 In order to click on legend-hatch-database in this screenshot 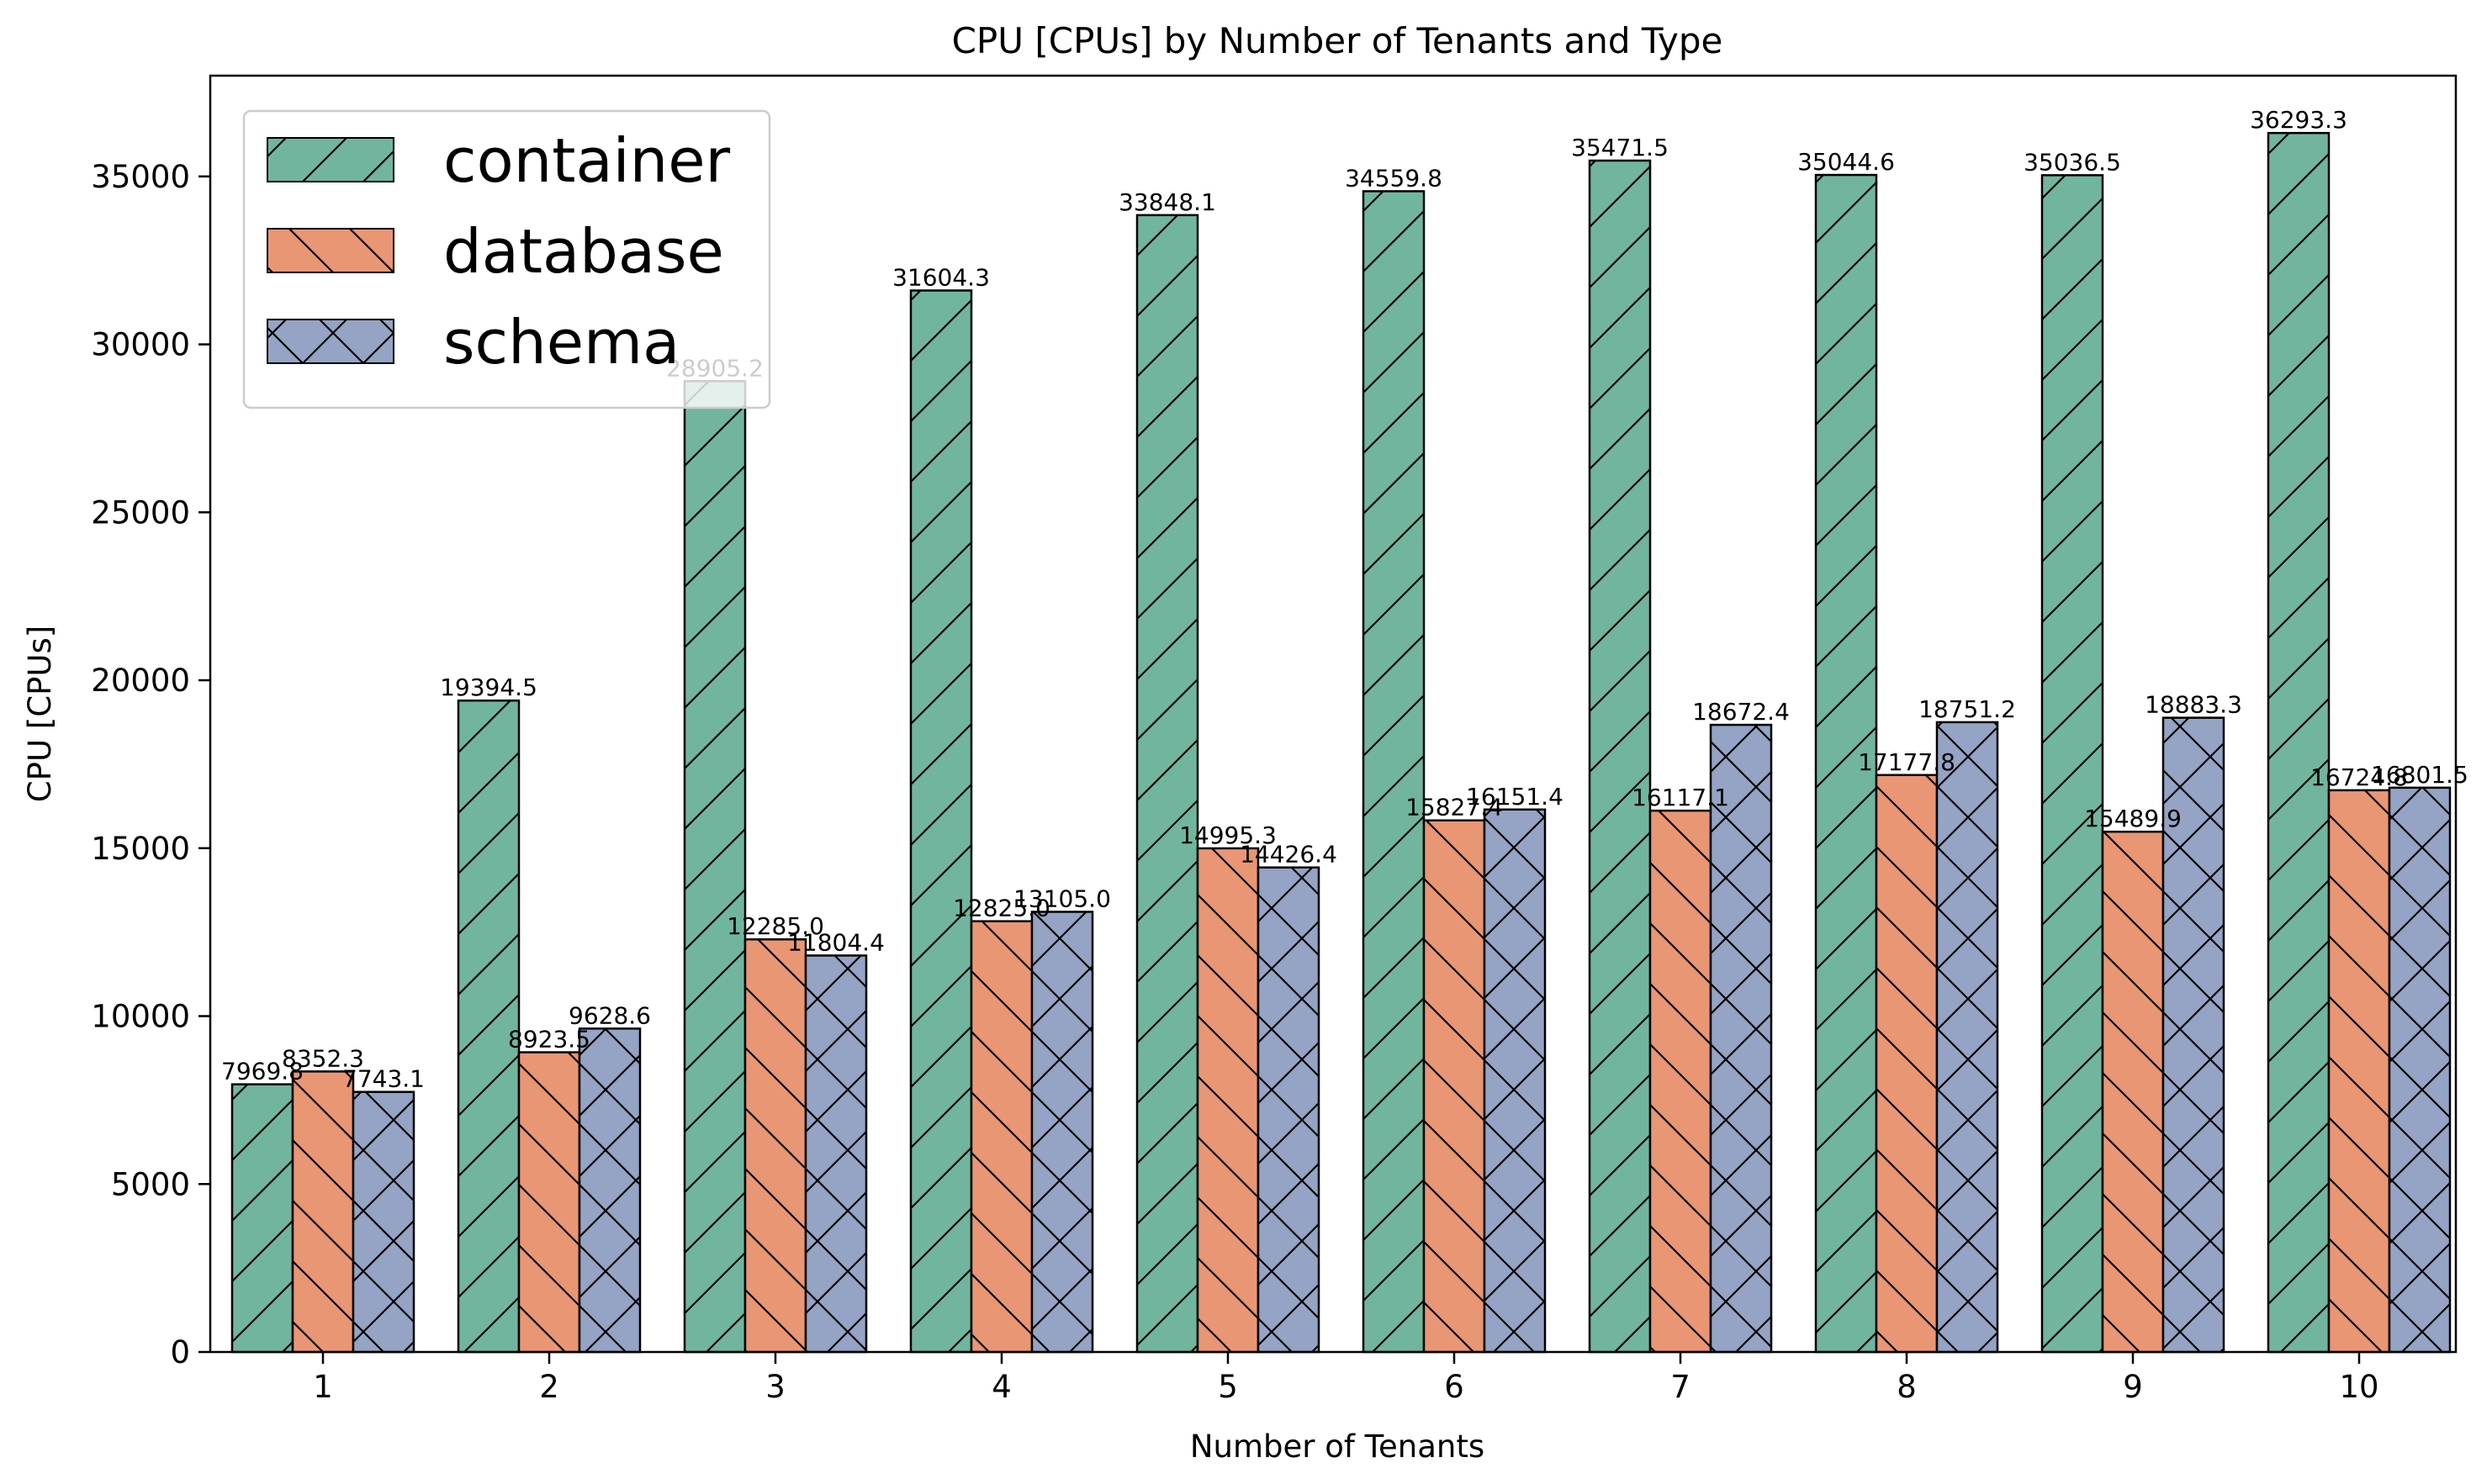, I will do `click(330, 250)`.